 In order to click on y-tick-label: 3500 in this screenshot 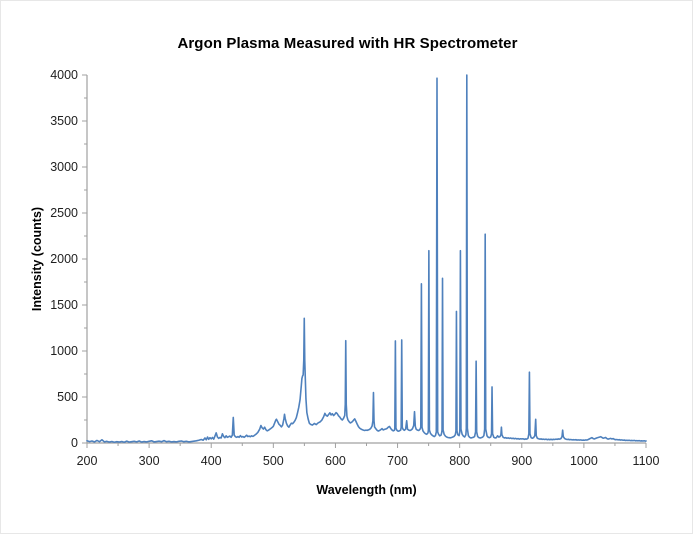, I will do `click(64, 121)`.